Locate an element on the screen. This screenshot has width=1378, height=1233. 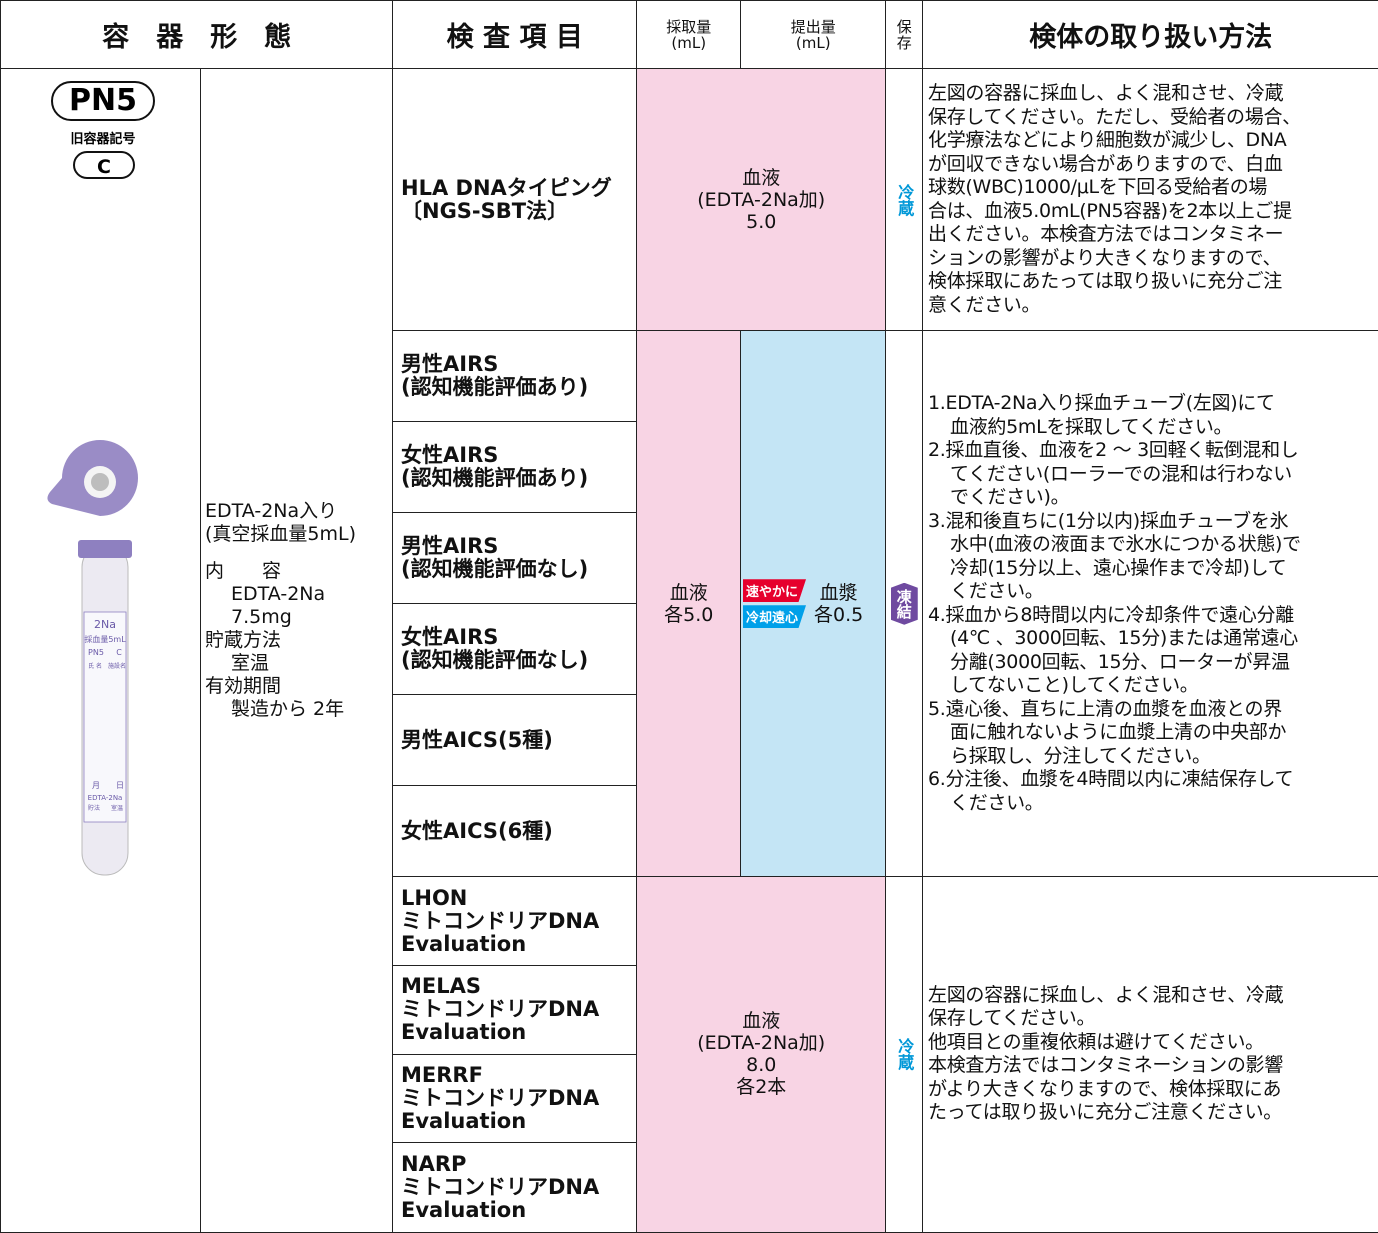
tube-label: 氏 名 is located at coordinates (95, 666).